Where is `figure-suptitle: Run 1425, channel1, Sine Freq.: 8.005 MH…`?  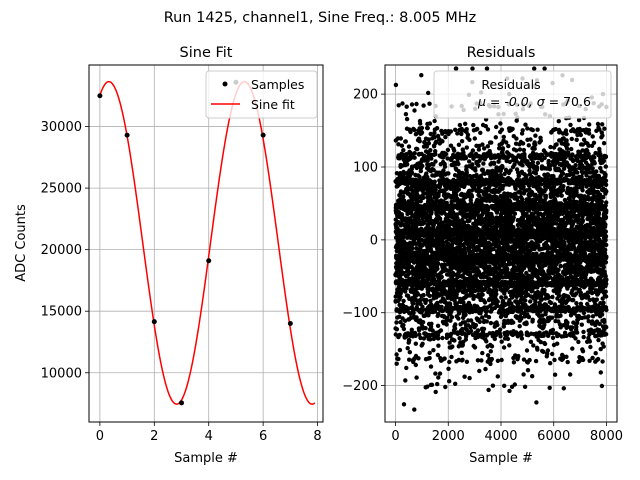
figure-suptitle: Run 1425, channel1, Sine Freq.: 8.005 MH… is located at coordinates (320, 18).